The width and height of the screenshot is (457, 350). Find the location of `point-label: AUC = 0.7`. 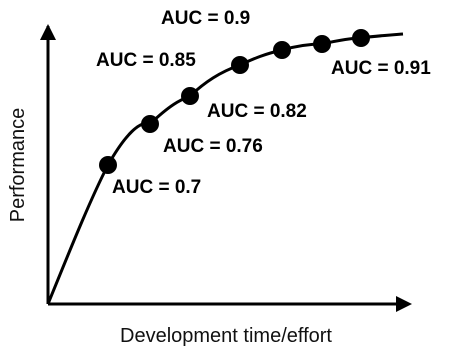

point-label: AUC = 0.7 is located at coordinates (156, 187).